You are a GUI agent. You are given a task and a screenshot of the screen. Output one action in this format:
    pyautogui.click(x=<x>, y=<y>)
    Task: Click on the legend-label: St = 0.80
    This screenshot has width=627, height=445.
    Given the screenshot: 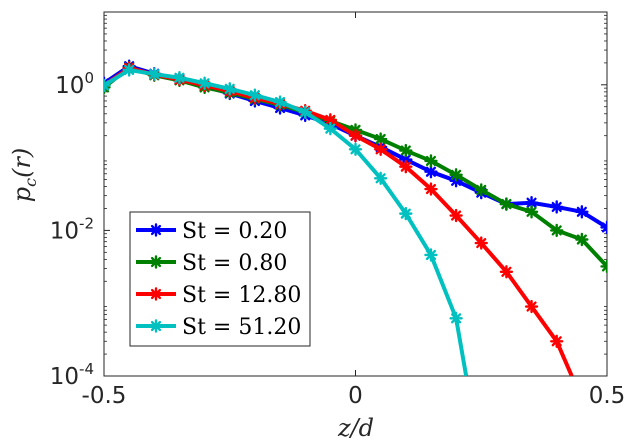 What is the action you would take?
    pyautogui.click(x=234, y=263)
    